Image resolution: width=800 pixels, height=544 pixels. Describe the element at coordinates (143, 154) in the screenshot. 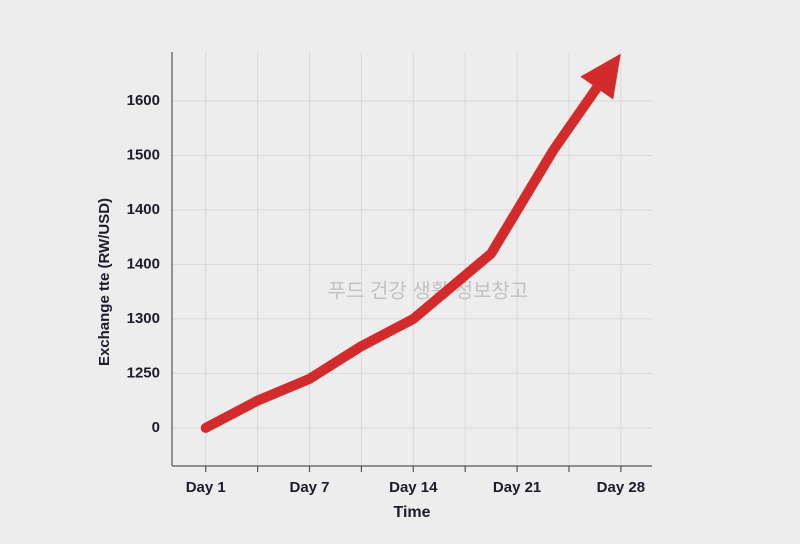

I see `y-tick-label: 1500` at that location.